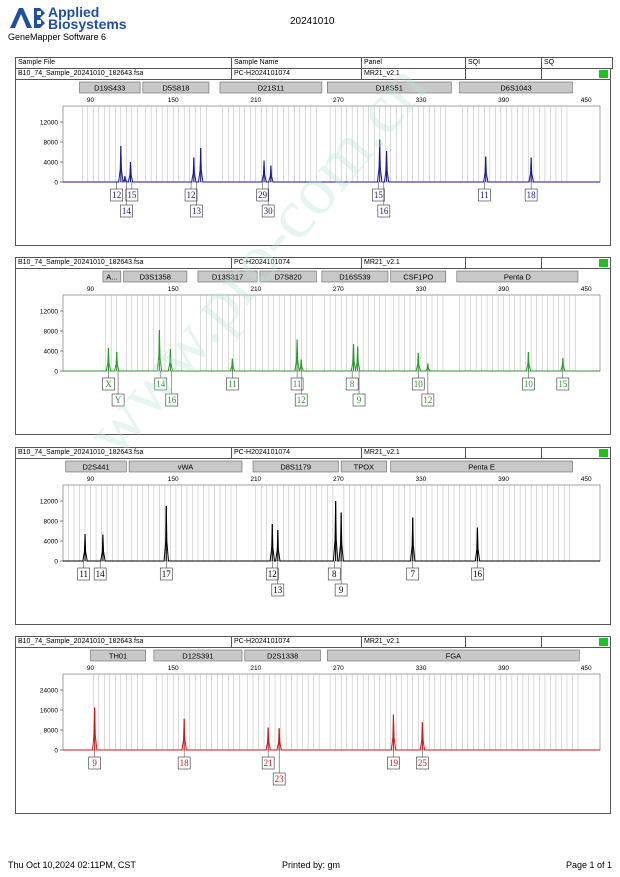  Describe the element at coordinates (423, 763) in the screenshot. I see `allele-text: 25` at that location.